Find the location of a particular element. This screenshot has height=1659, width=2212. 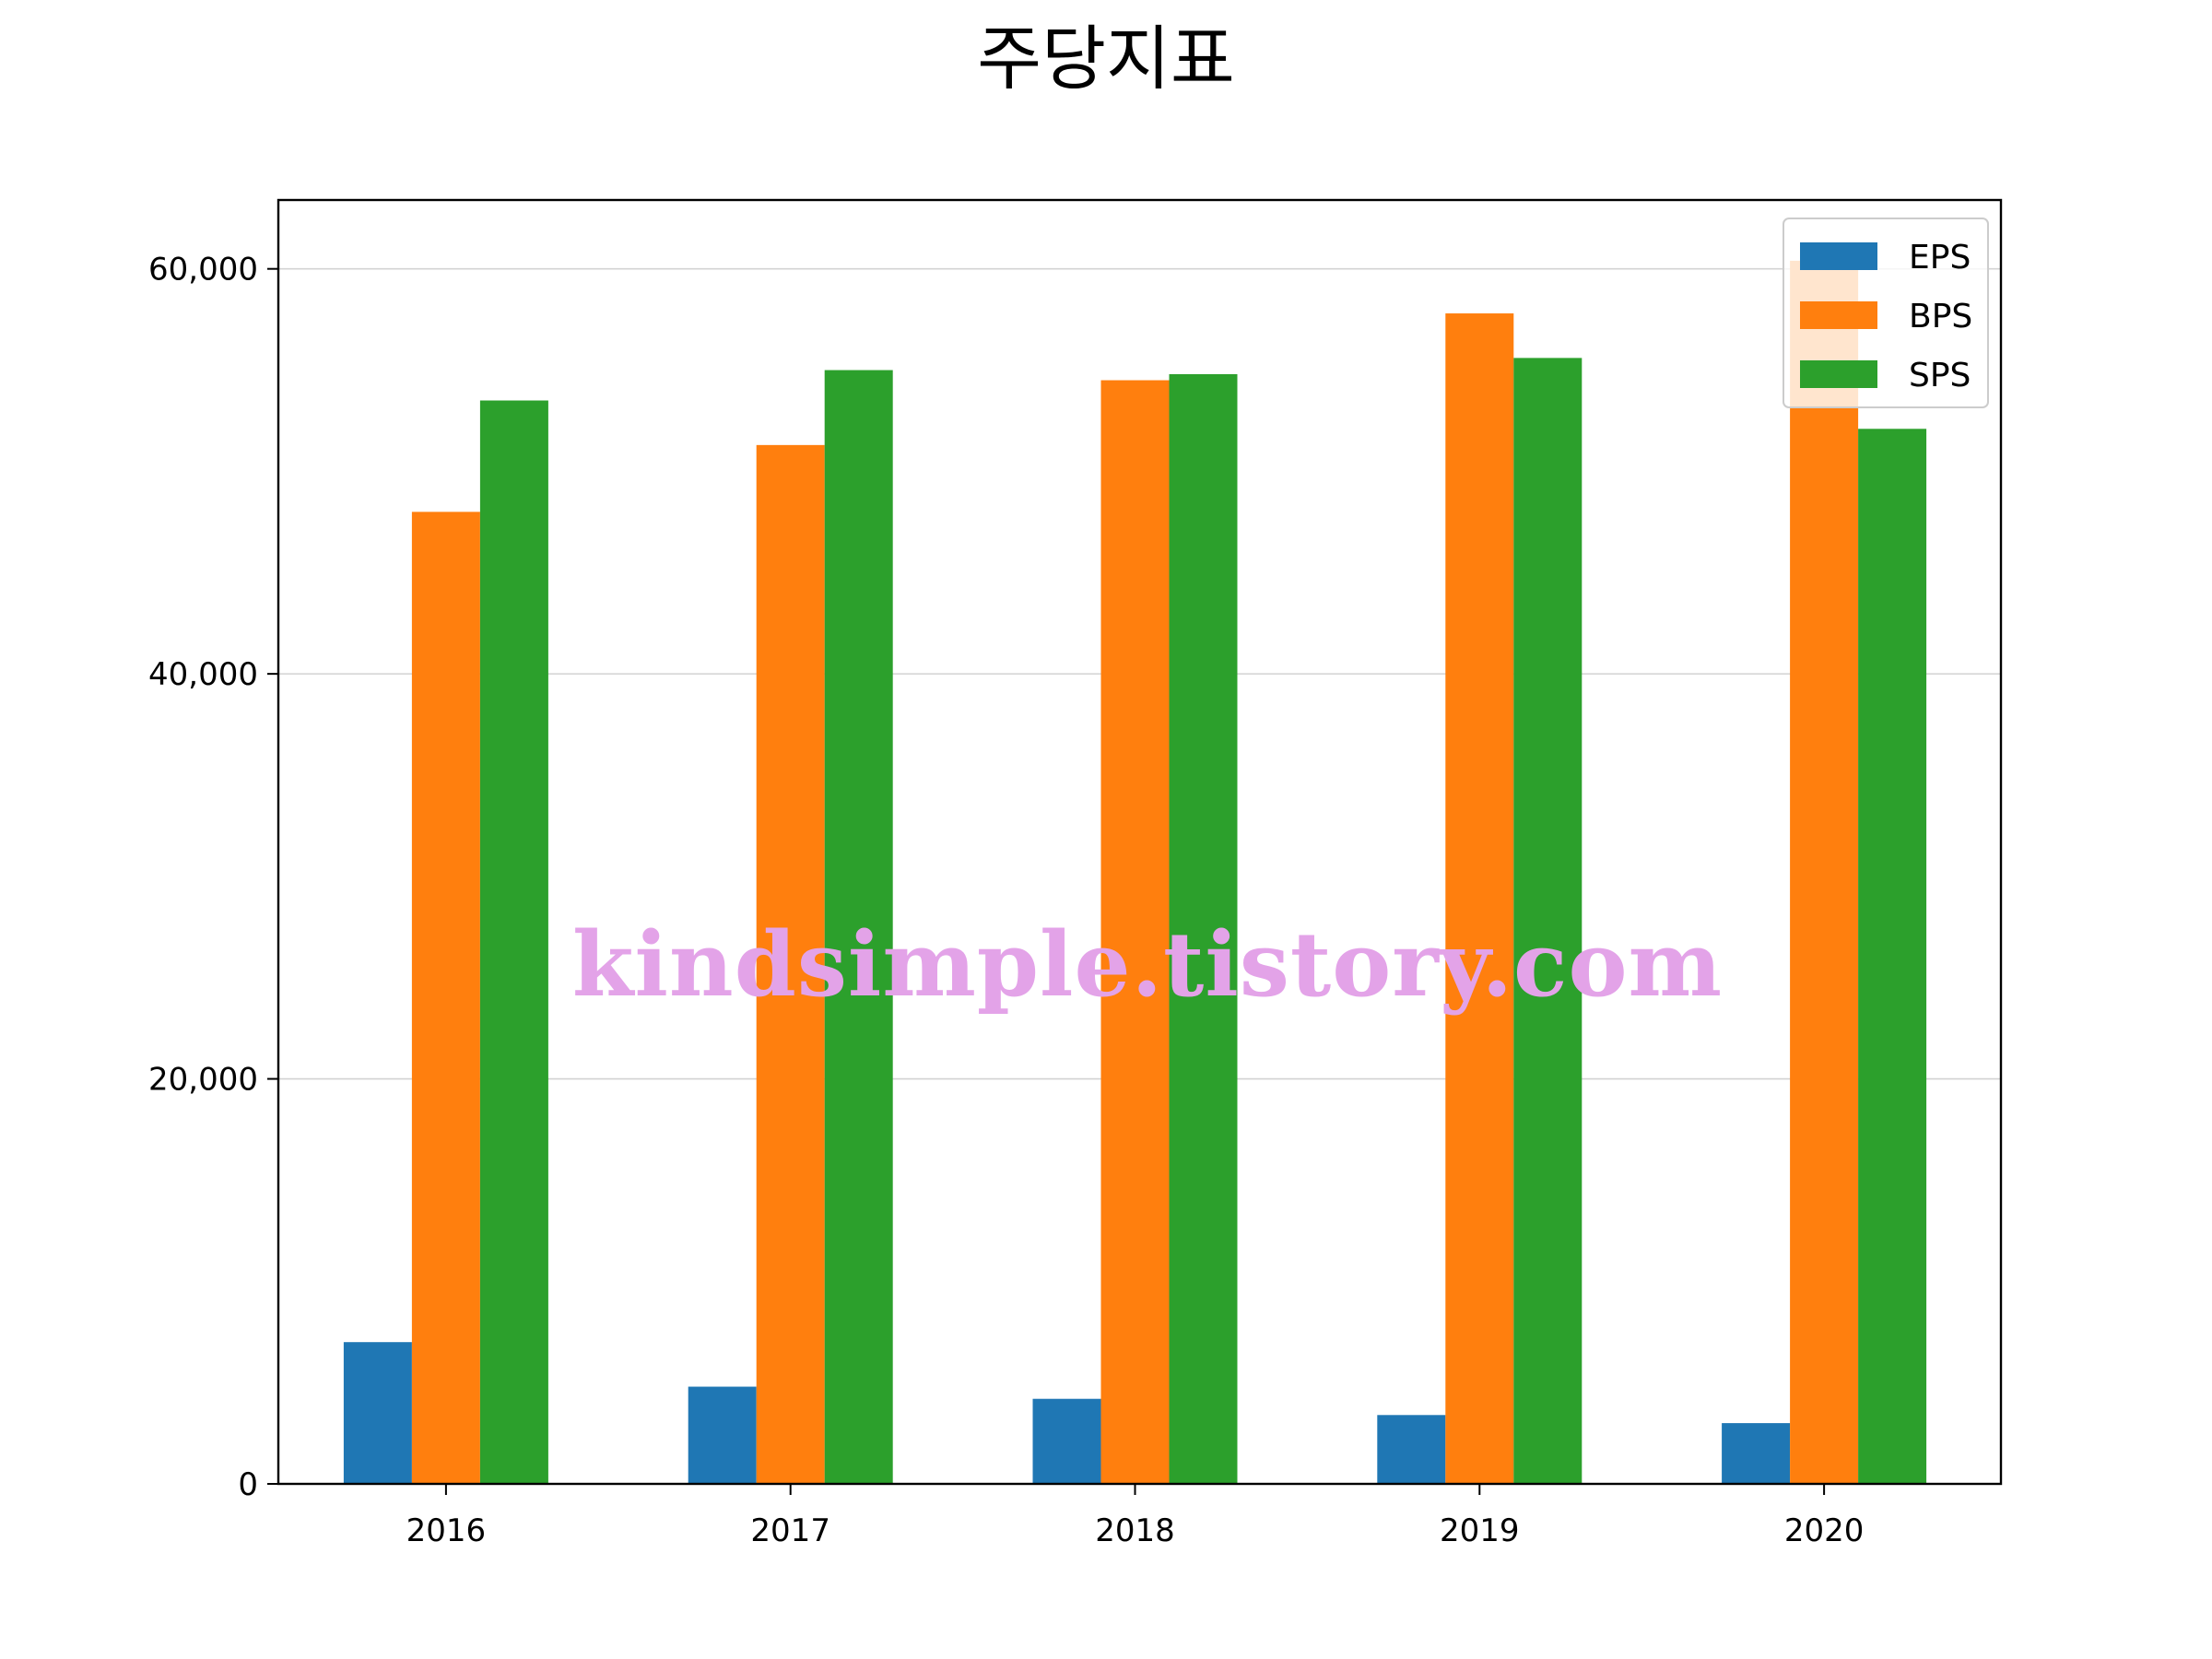

x-tick-label: 2019 is located at coordinates (1480, 1530).